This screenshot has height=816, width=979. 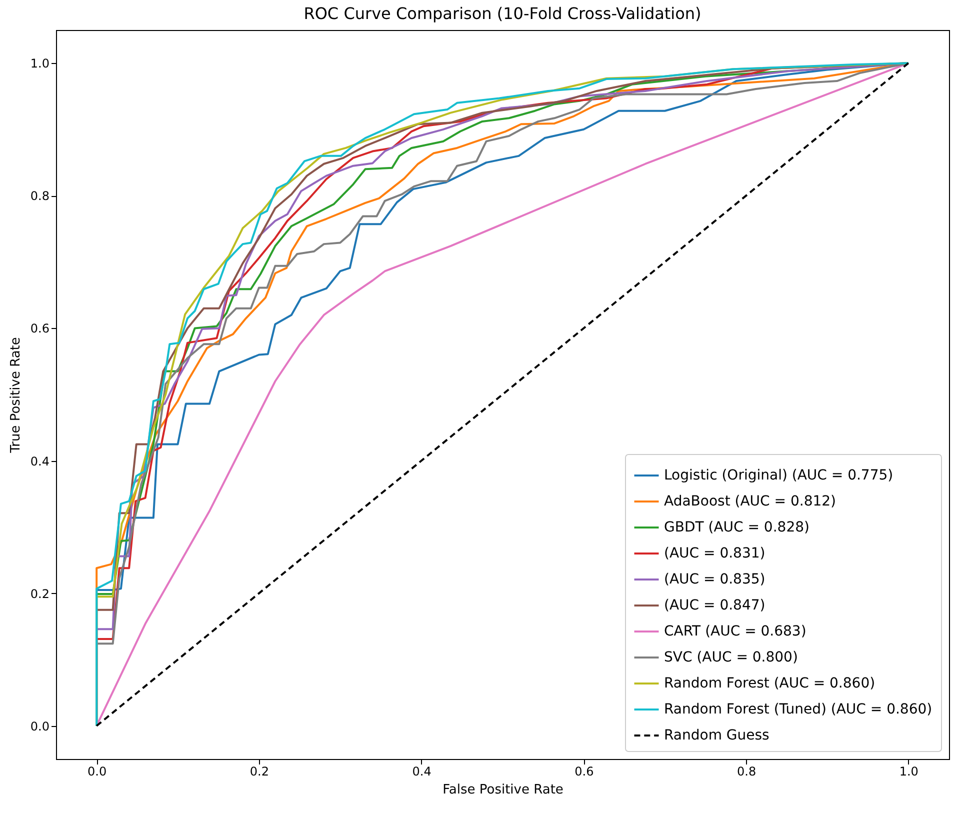 What do you see at coordinates (737, 528) in the screenshot?
I see `legend-label: GBDT (AUC = 0.828)` at bounding box center [737, 528].